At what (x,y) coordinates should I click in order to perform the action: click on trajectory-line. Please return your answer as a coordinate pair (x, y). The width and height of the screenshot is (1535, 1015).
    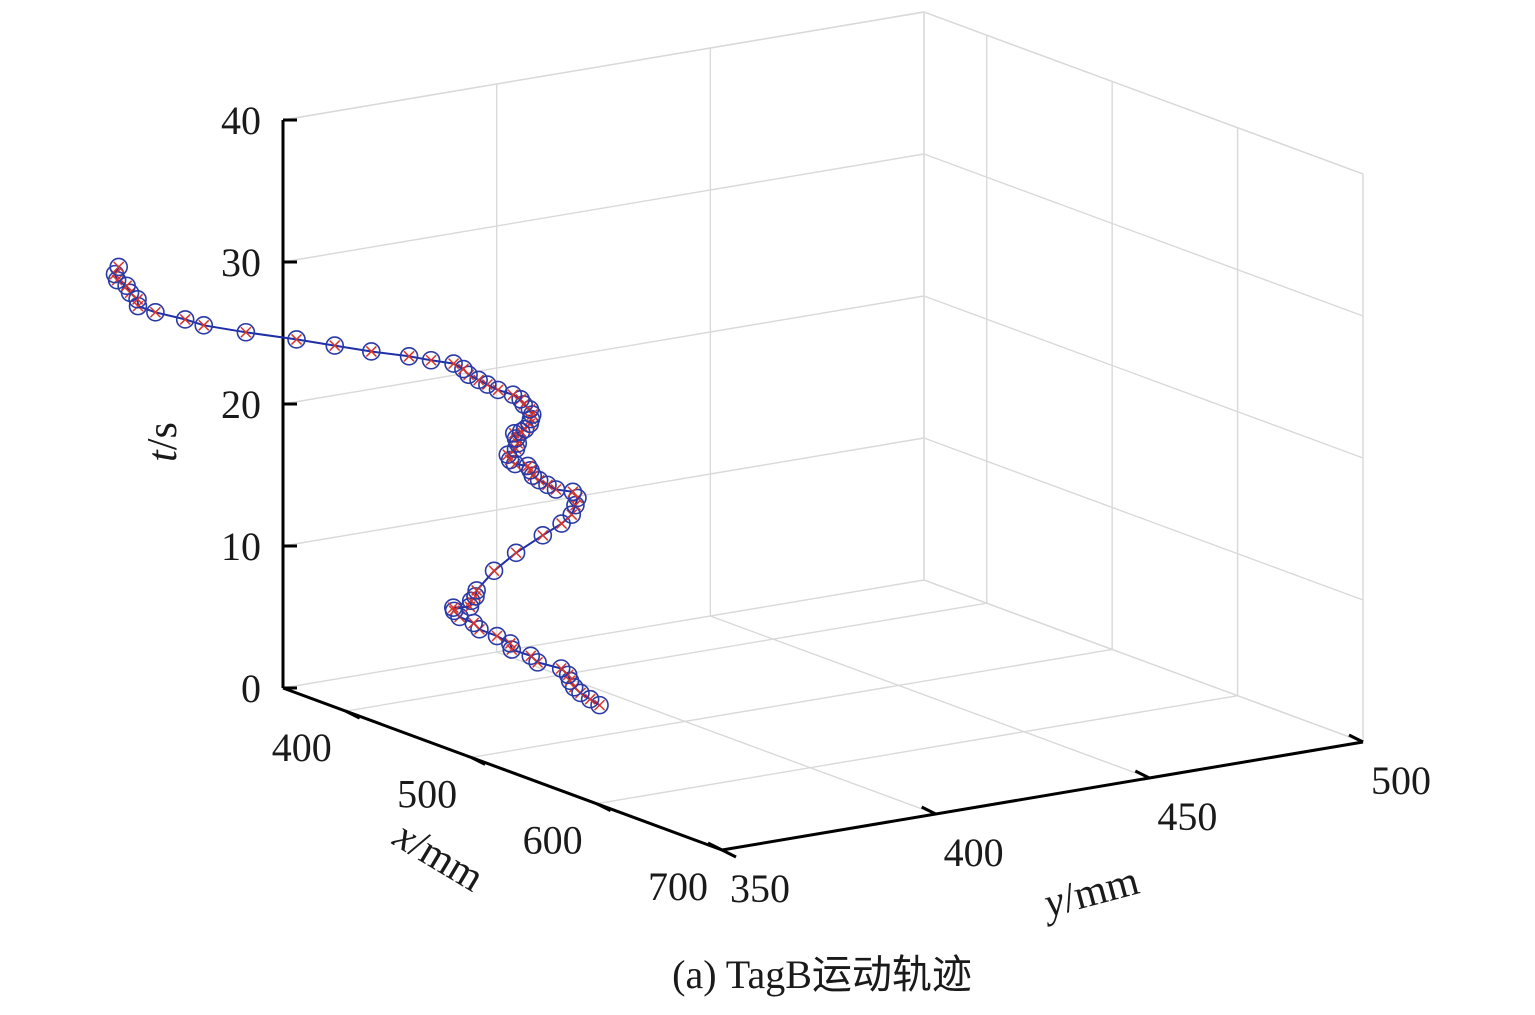
    Looking at the image, I should click on (357, 486).